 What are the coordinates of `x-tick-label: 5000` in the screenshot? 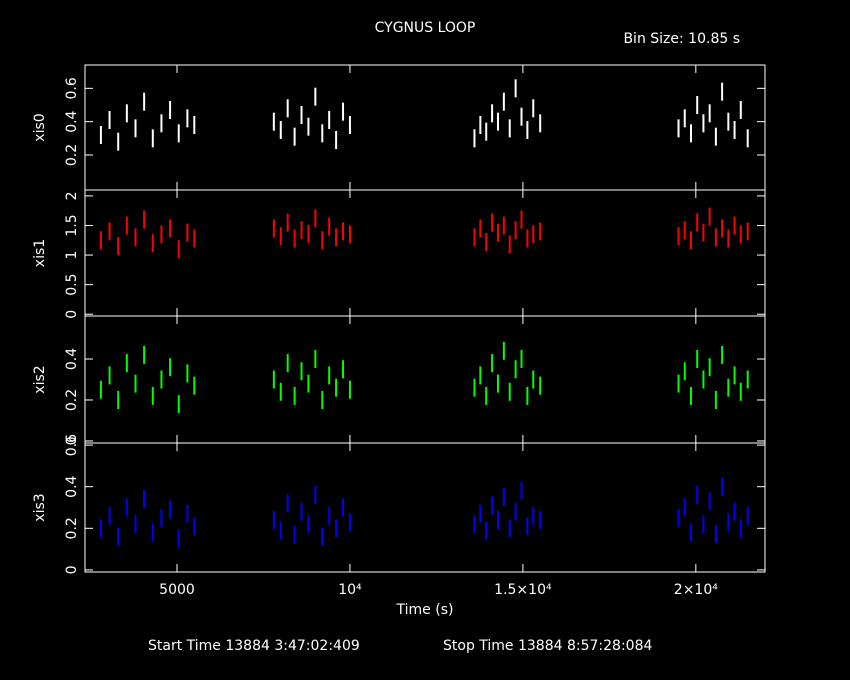 It's located at (177, 590).